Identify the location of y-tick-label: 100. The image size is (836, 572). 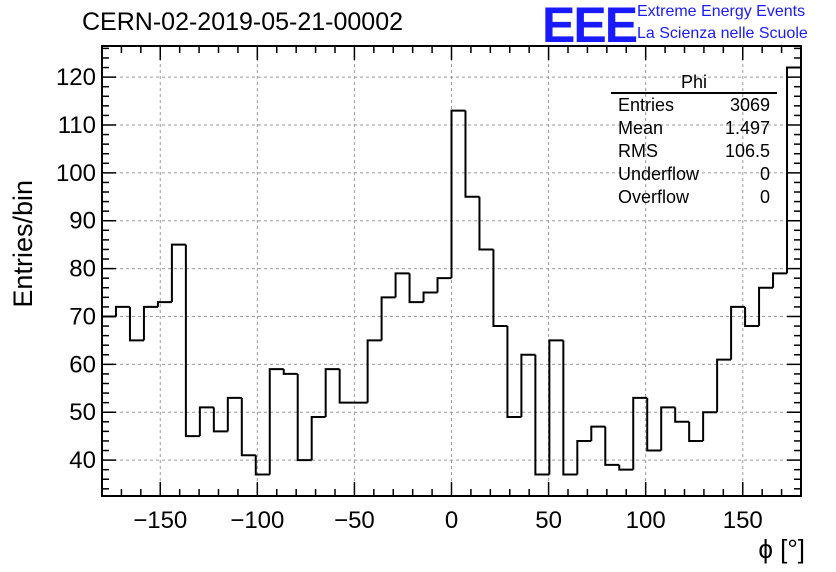
(76, 173).